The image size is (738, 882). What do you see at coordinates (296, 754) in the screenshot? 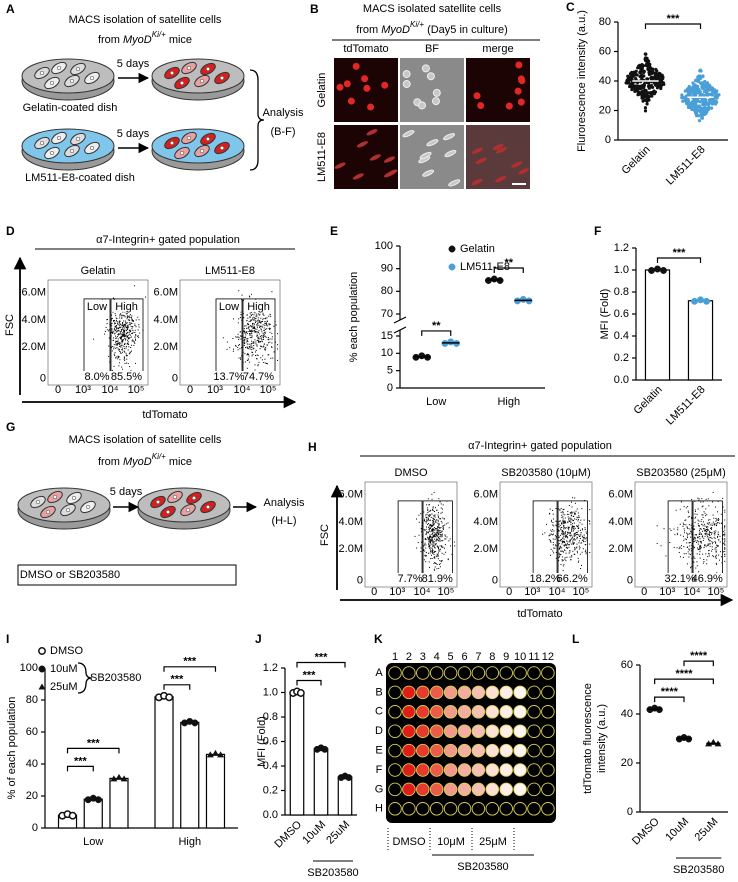
I see `bar` at bounding box center [296, 754].